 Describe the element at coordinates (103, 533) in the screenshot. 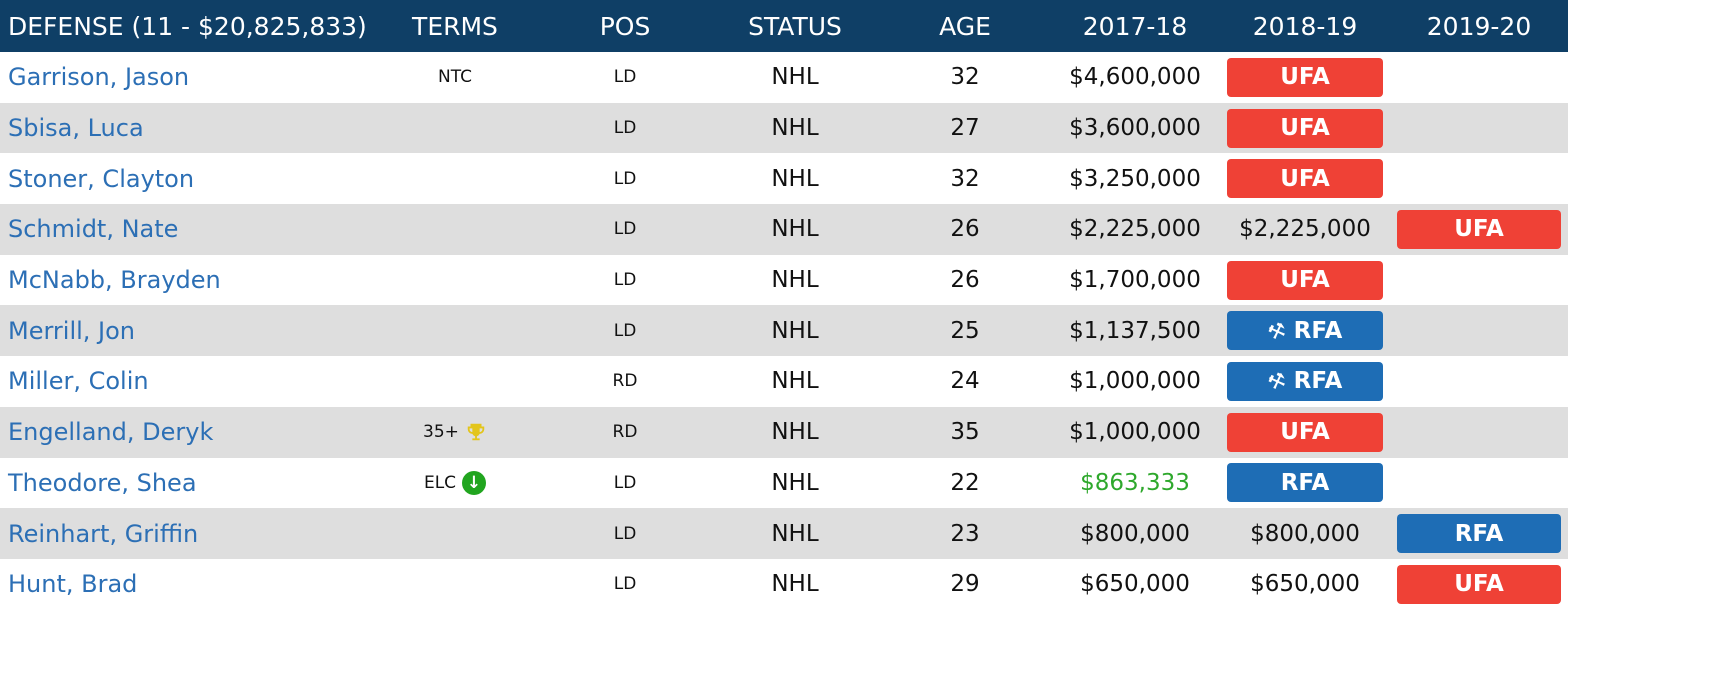

I see `player-link: Reinhart, Griffin` at that location.